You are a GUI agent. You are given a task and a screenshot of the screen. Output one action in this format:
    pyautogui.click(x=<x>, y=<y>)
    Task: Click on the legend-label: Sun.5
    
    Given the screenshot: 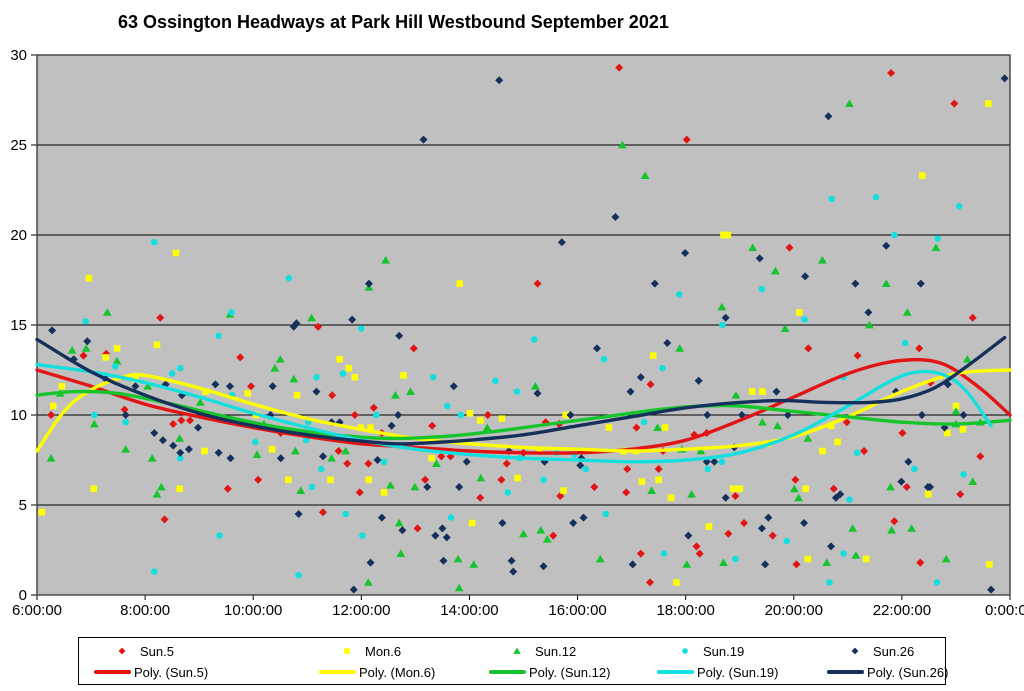 What is the action you would take?
    pyautogui.click(x=157, y=651)
    